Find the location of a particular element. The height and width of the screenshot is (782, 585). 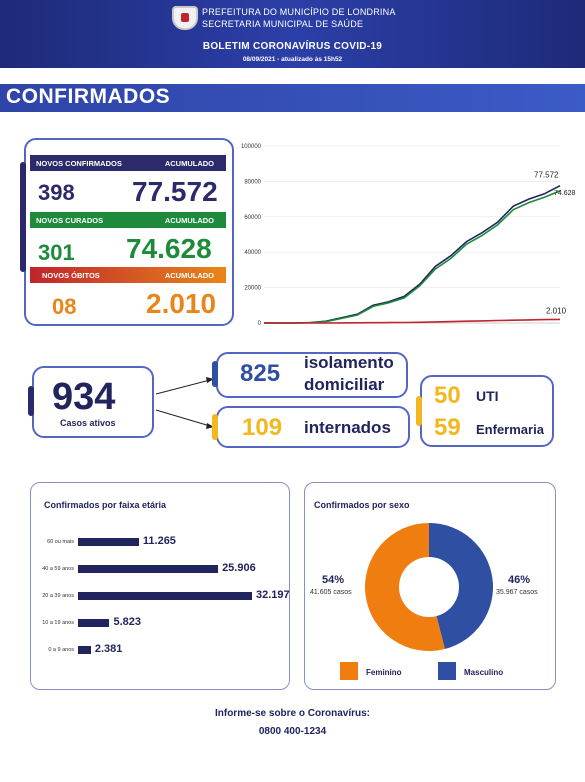

age-row-label: 40 a 59 anos is located at coordinates (58, 569).